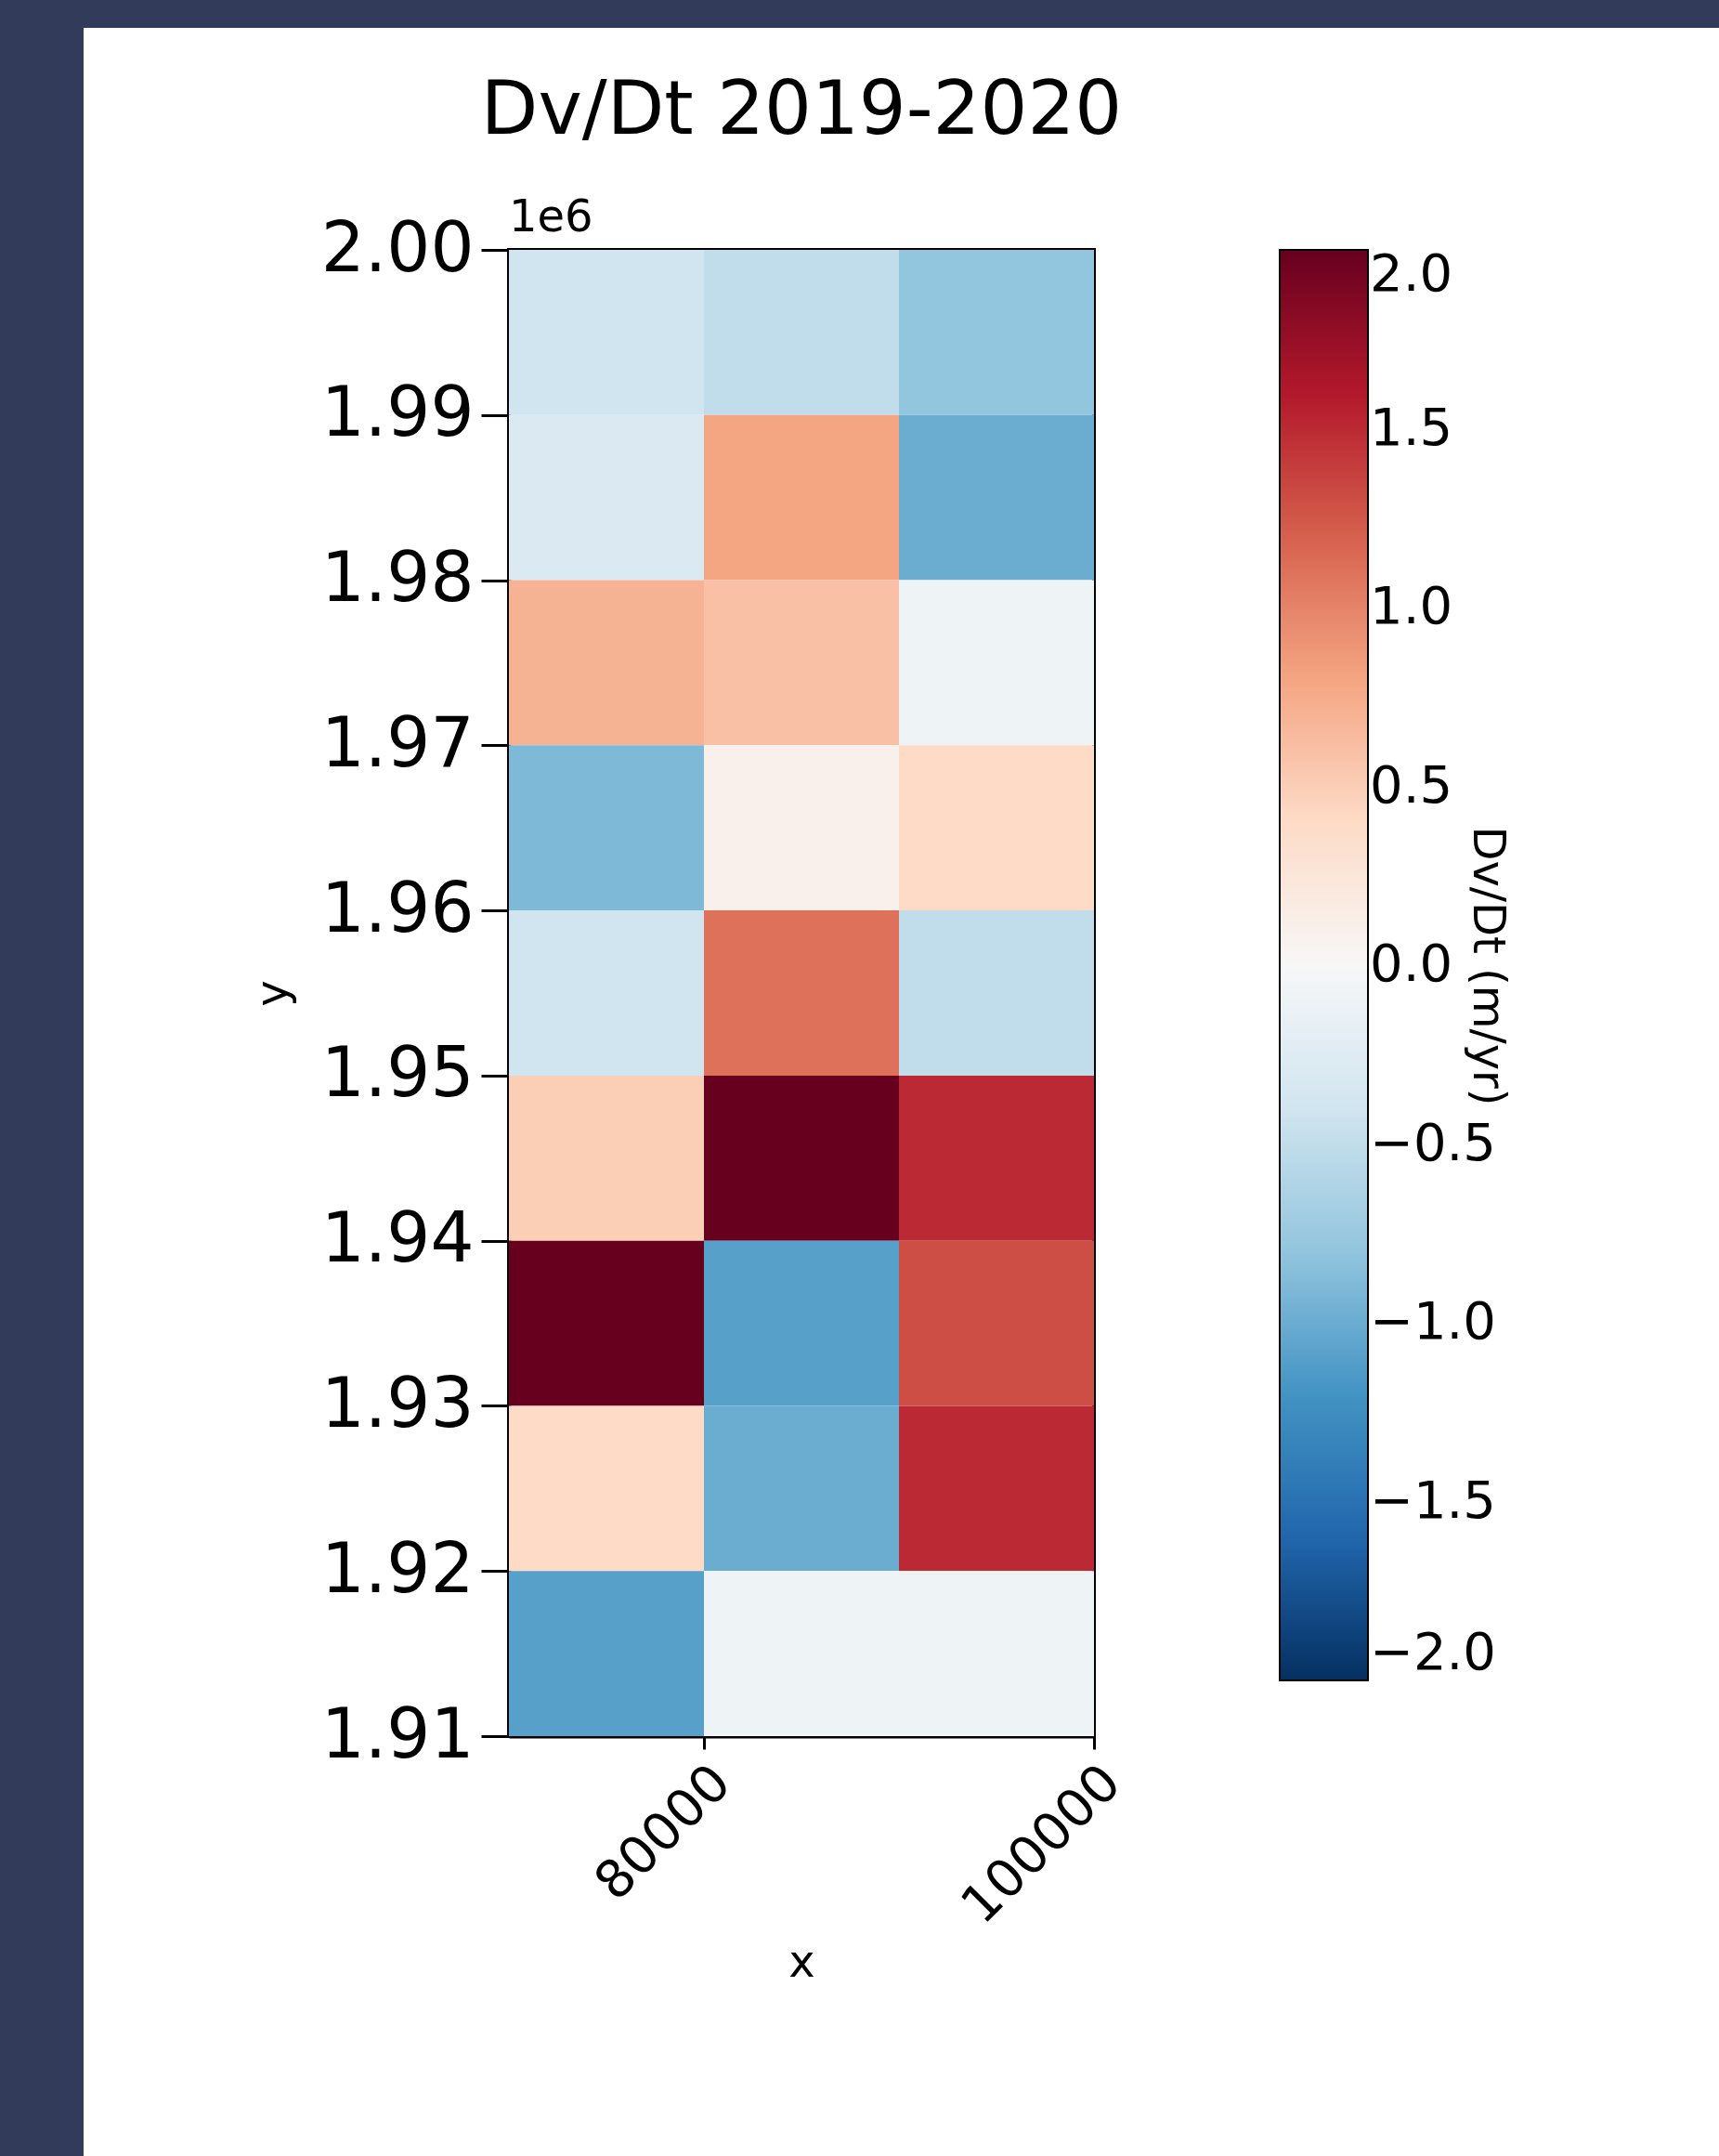  I want to click on y-tick-label: 1.97, so click(397, 741).